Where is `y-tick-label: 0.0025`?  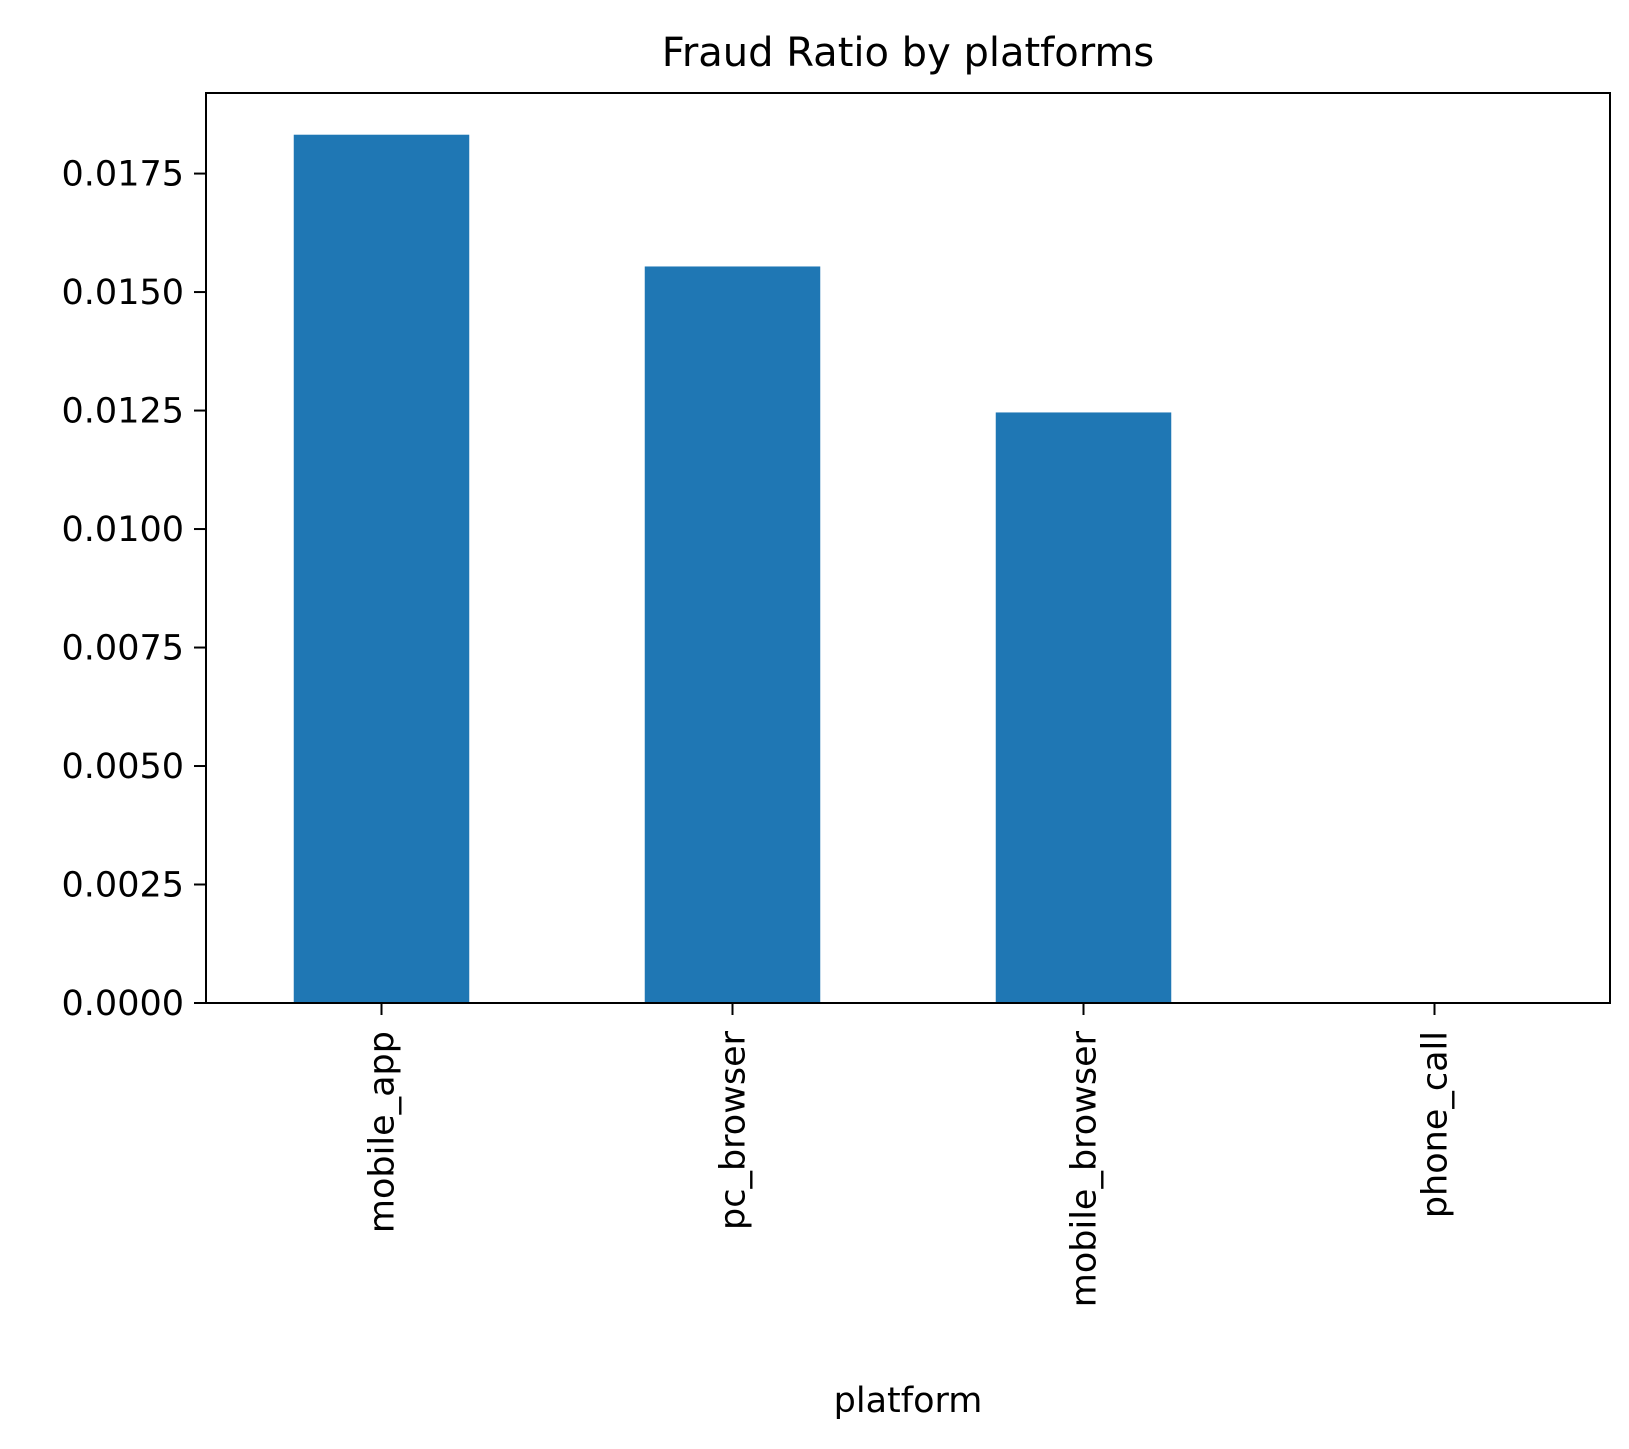 y-tick-label: 0.0025 is located at coordinates (123, 886).